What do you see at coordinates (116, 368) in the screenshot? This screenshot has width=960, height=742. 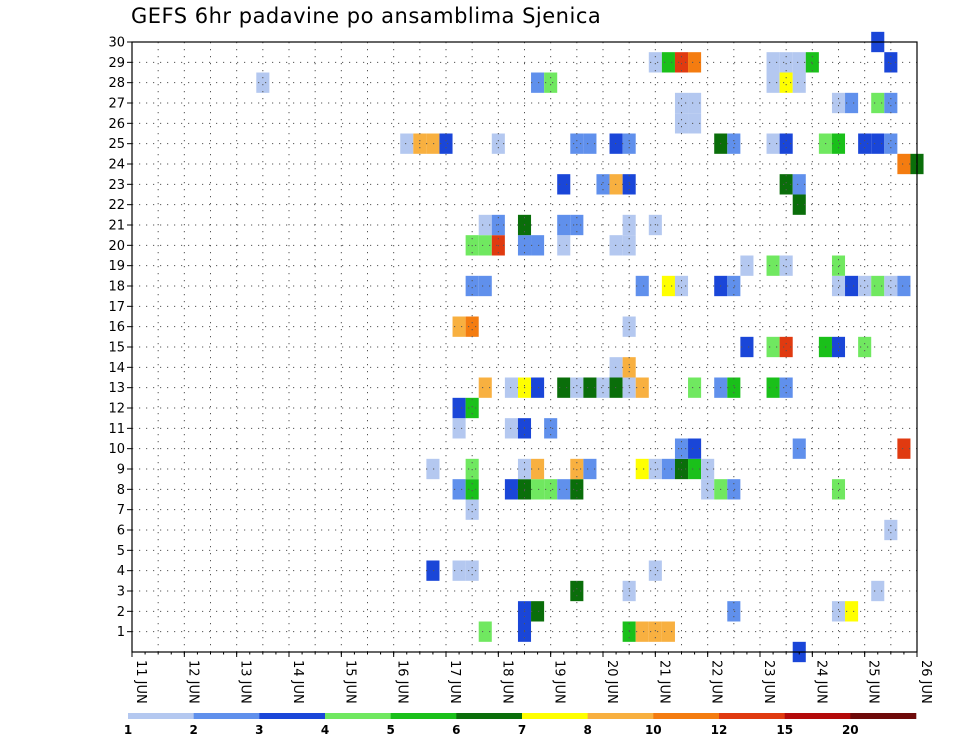 I see `y-tick-label: 14` at bounding box center [116, 368].